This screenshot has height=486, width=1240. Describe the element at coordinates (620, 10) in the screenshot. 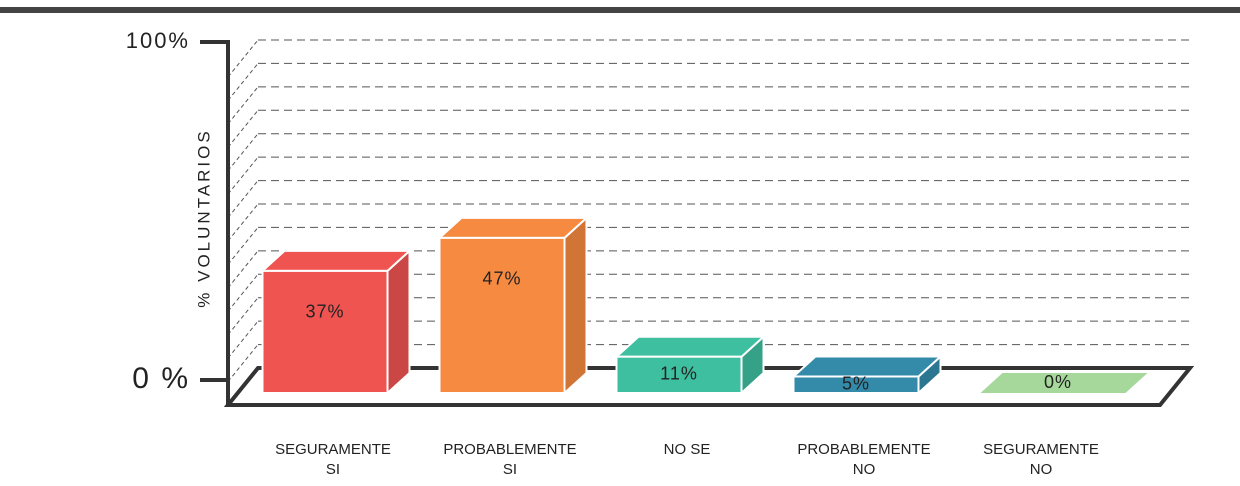

I see `top-rule` at that location.